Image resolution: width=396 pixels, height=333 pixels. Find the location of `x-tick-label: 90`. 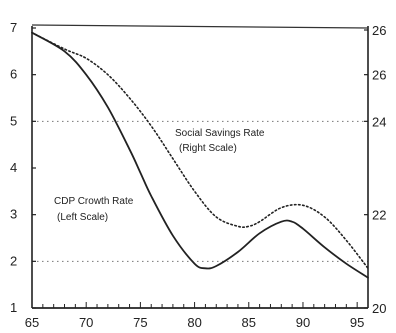

x-tick-label: 90 is located at coordinates (303, 322).